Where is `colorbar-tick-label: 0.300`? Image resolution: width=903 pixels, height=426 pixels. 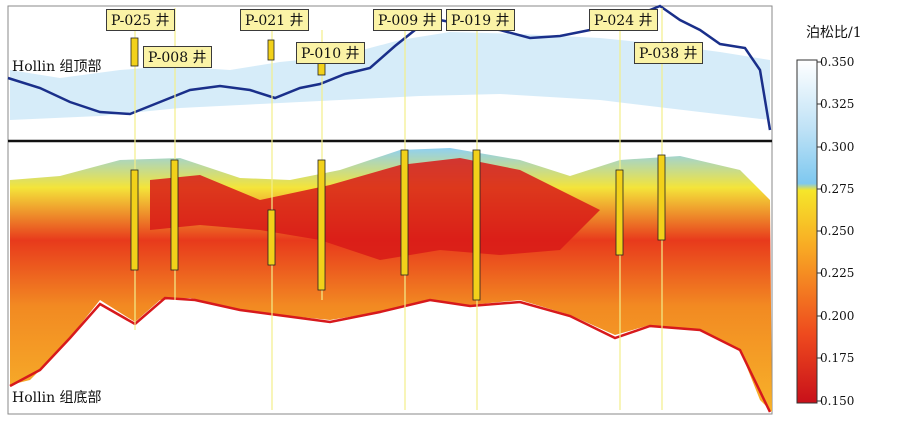 colorbar-tick-label: 0.300 is located at coordinates (837, 147).